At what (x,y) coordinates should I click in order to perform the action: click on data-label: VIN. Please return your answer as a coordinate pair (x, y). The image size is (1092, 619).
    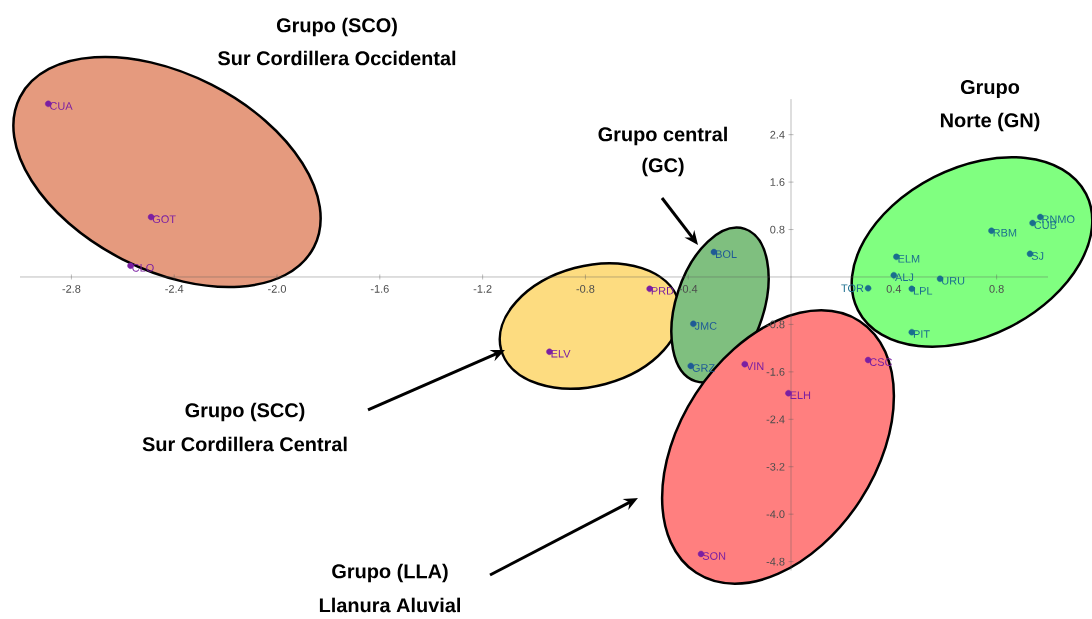
    Looking at the image, I should click on (755, 366).